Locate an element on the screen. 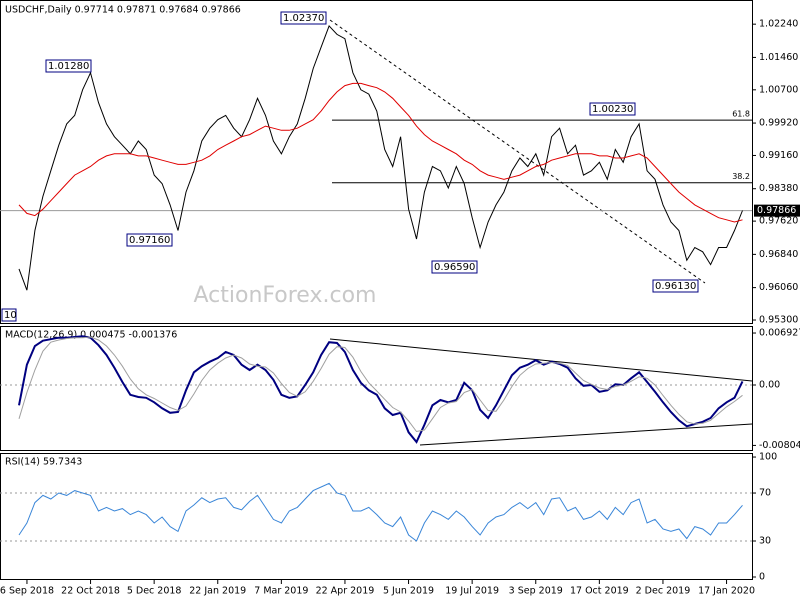  annotation: 1.01280 is located at coordinates (68, 66).